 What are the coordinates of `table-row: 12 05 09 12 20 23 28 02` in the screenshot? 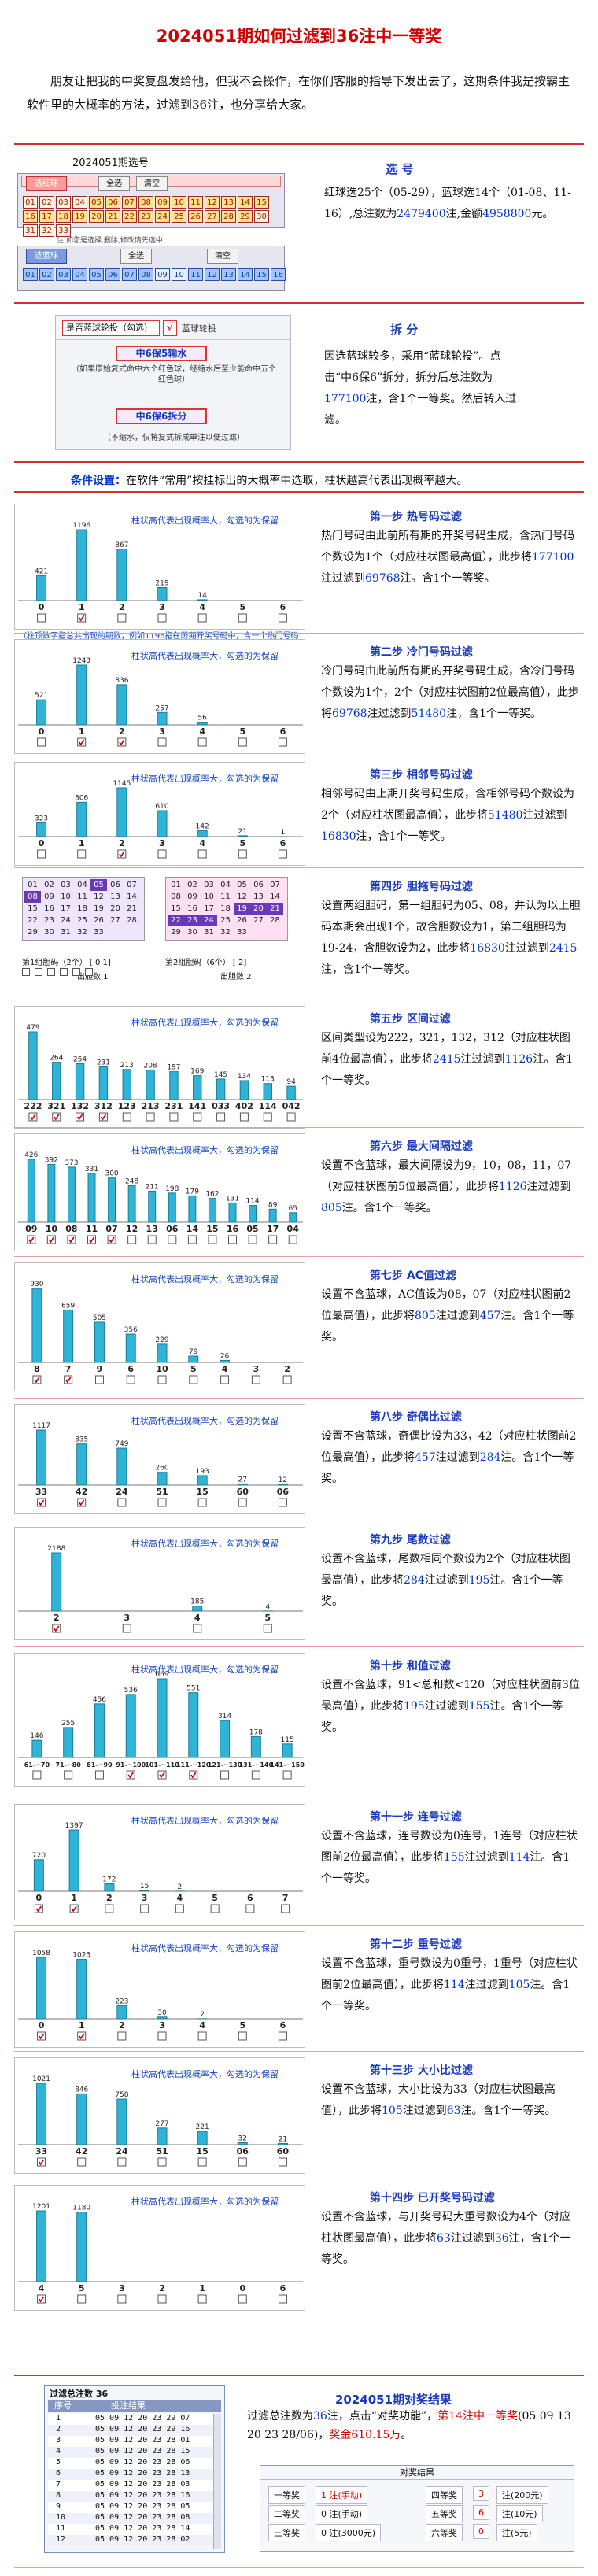 It's located at (130, 2540).